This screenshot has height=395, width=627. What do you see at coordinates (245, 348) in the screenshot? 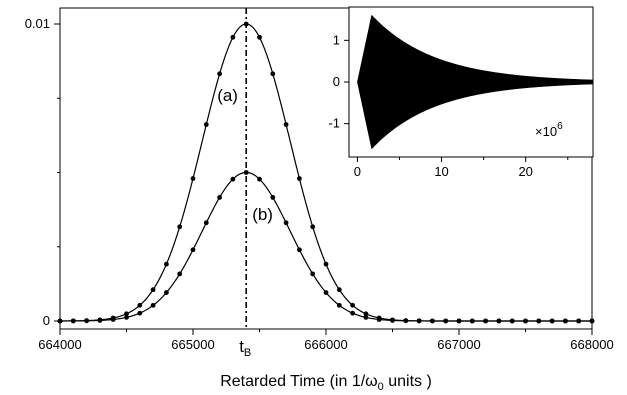
I see `tb-label: tB` at bounding box center [245, 348].